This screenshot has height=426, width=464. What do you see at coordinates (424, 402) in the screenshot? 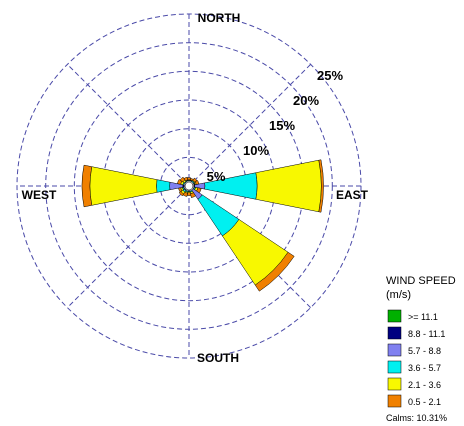
I see `legend-label-5: 0.5 - 2.1` at bounding box center [424, 402].